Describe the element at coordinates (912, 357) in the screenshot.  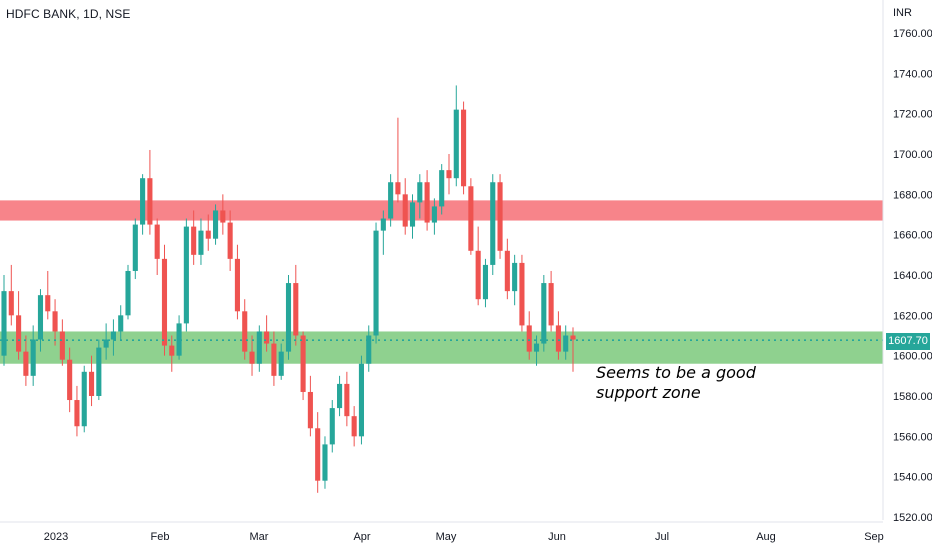
I see `price-tick-label: 1600.00` at that location.